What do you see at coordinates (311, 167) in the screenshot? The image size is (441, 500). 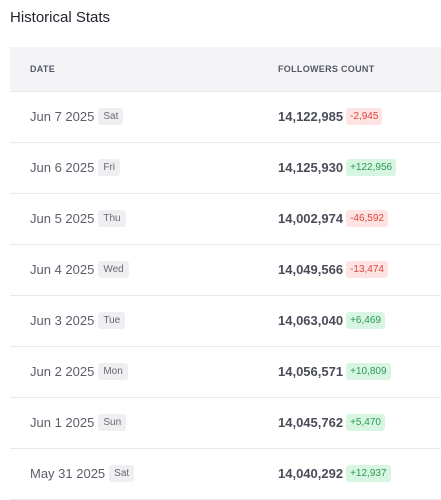 I see `followers-count: 14,125,930` at bounding box center [311, 167].